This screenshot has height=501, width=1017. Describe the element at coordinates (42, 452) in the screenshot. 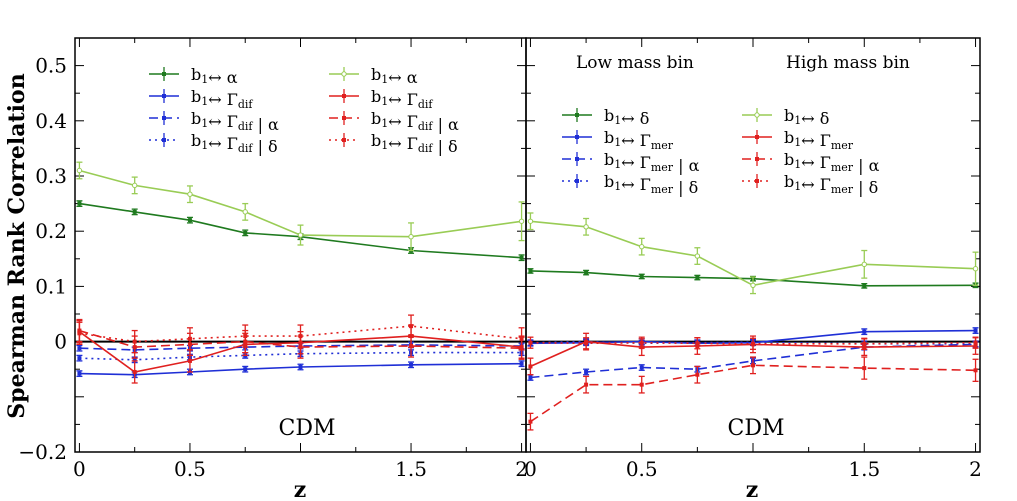

I see `y-tick-label: −0.2` at that location.